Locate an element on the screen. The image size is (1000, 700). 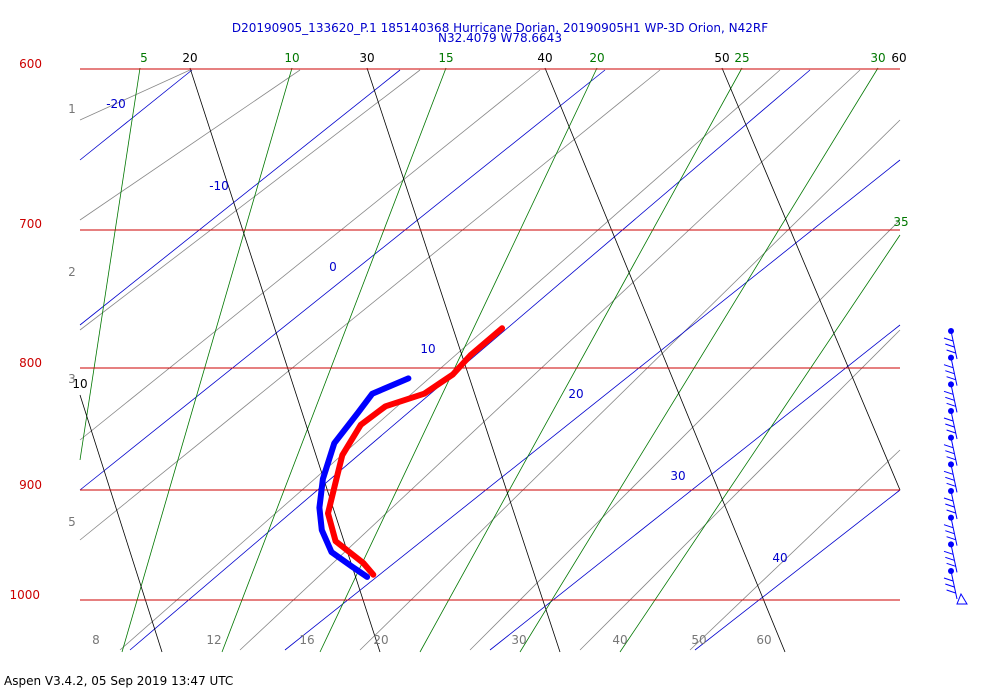
dry-adiabat-label: 40 is located at coordinates (779, 558).